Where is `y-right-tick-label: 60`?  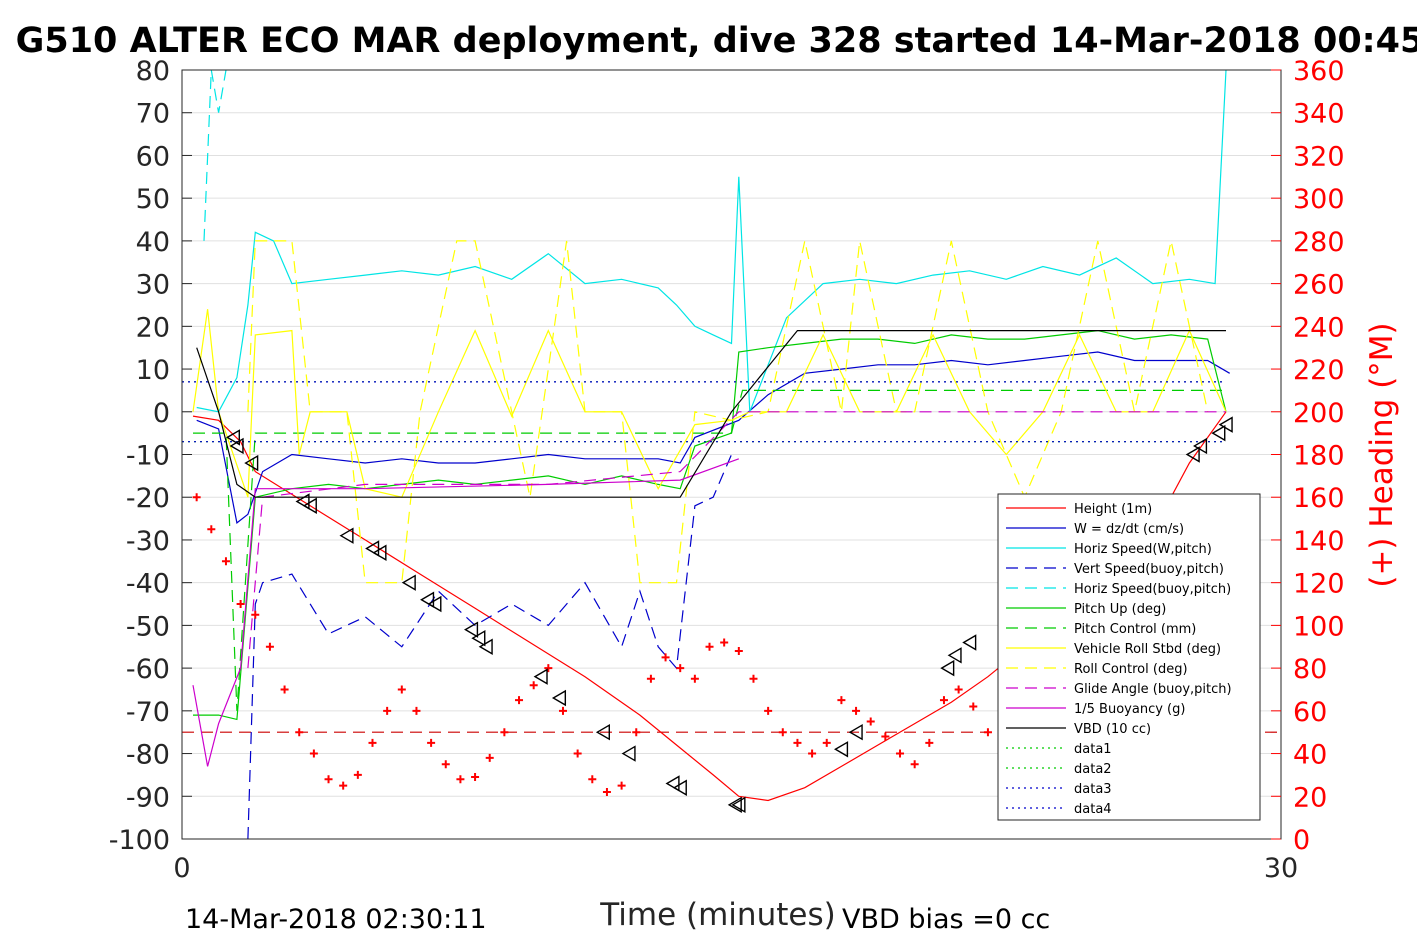
y-right-tick-label: 60 is located at coordinates (1310, 712).